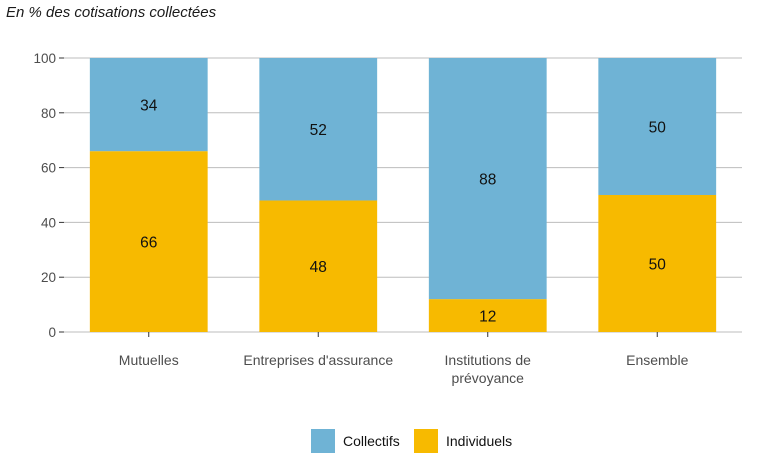 The image size is (780, 462). What do you see at coordinates (318, 360) in the screenshot?
I see `x-tick-label: Entreprises d'assurance` at bounding box center [318, 360].